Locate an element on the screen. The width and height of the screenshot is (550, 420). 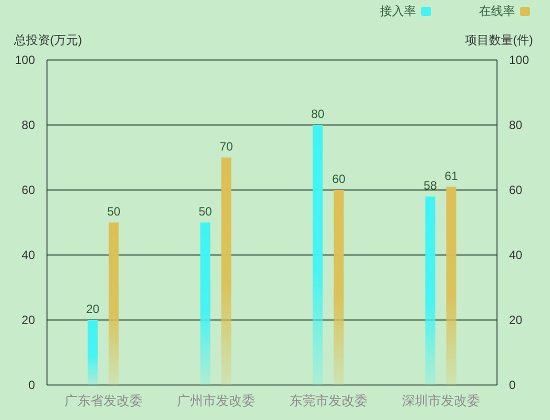
y2-tick-label: 20 is located at coordinates (515, 320).